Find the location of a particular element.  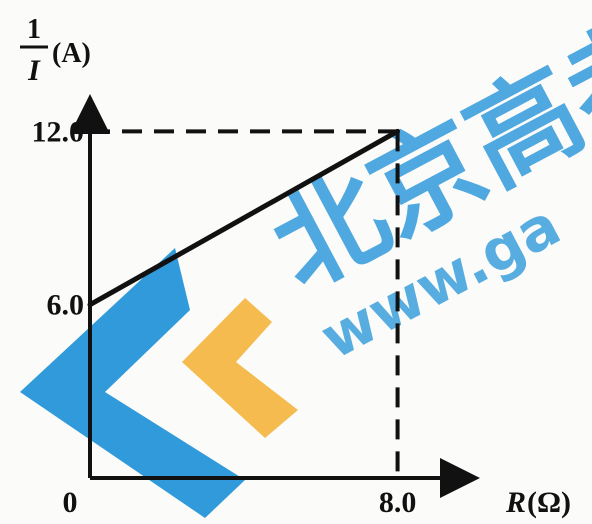

x-axis-label: R (Ω) is located at coordinates (538, 502).